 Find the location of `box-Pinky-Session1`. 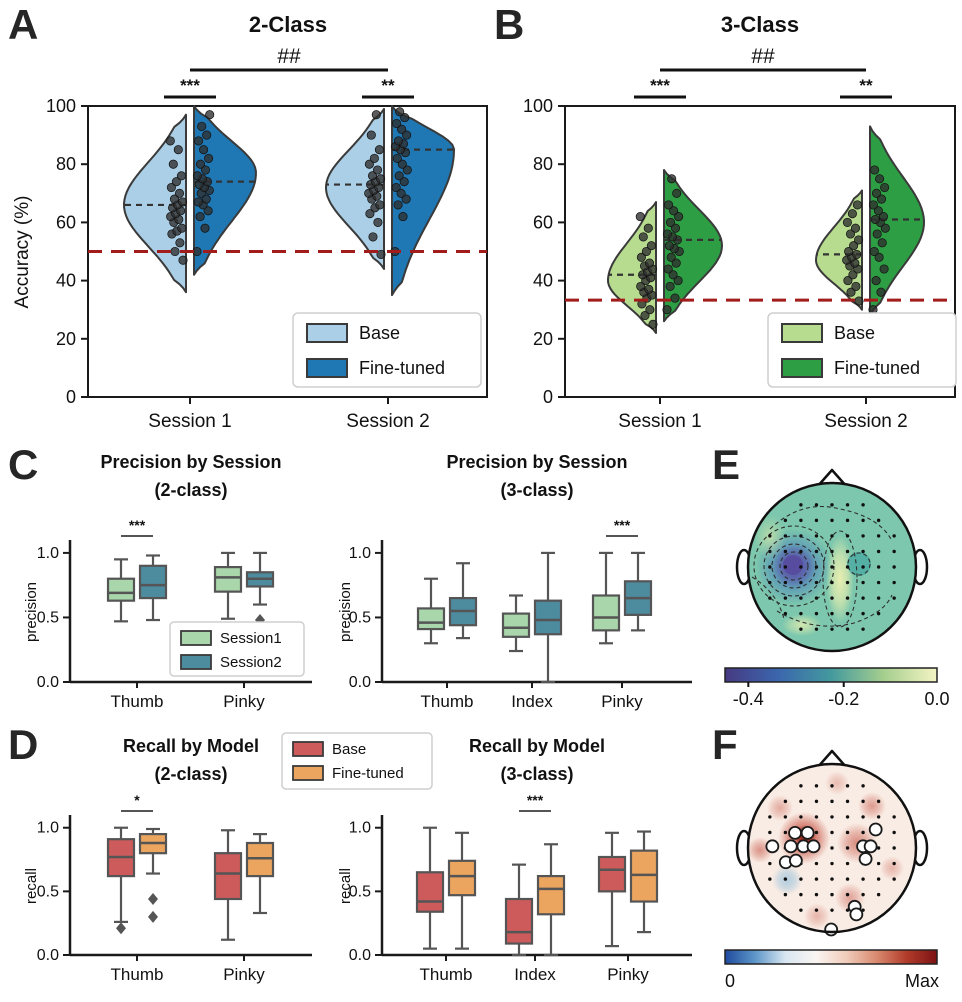

box-Pinky-Session1 is located at coordinates (606, 613).